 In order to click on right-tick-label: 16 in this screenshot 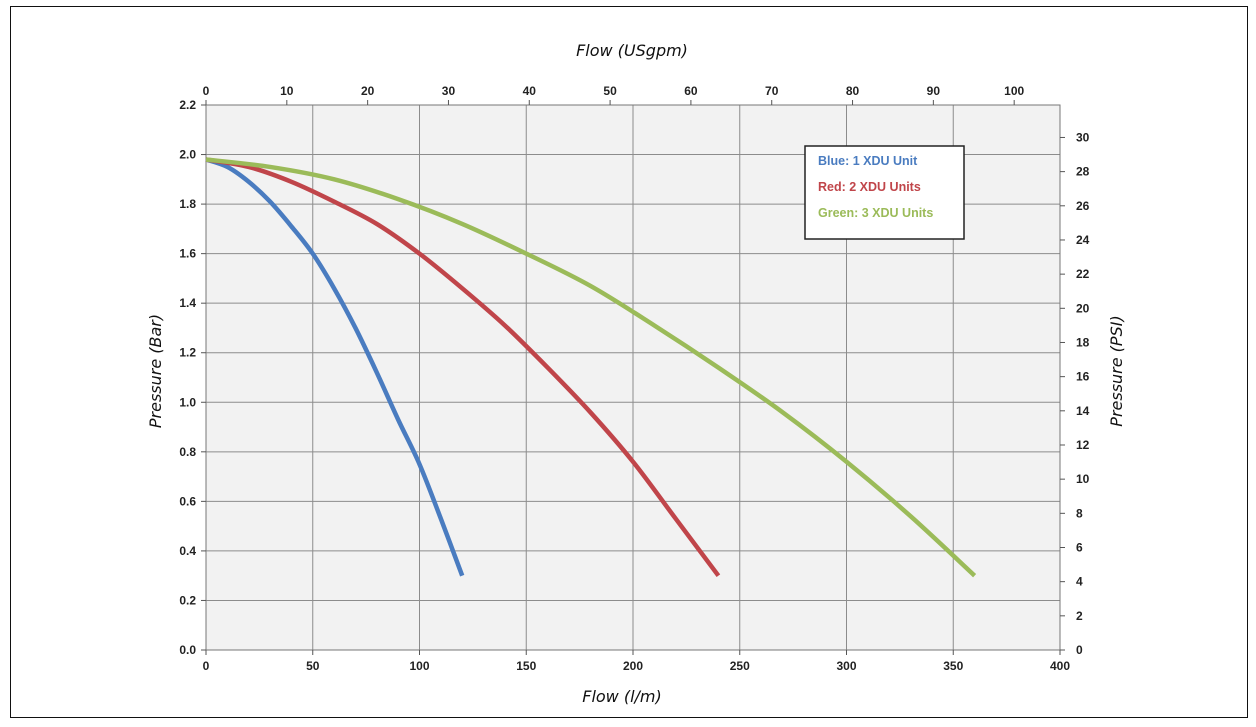, I will do `click(1083, 377)`.